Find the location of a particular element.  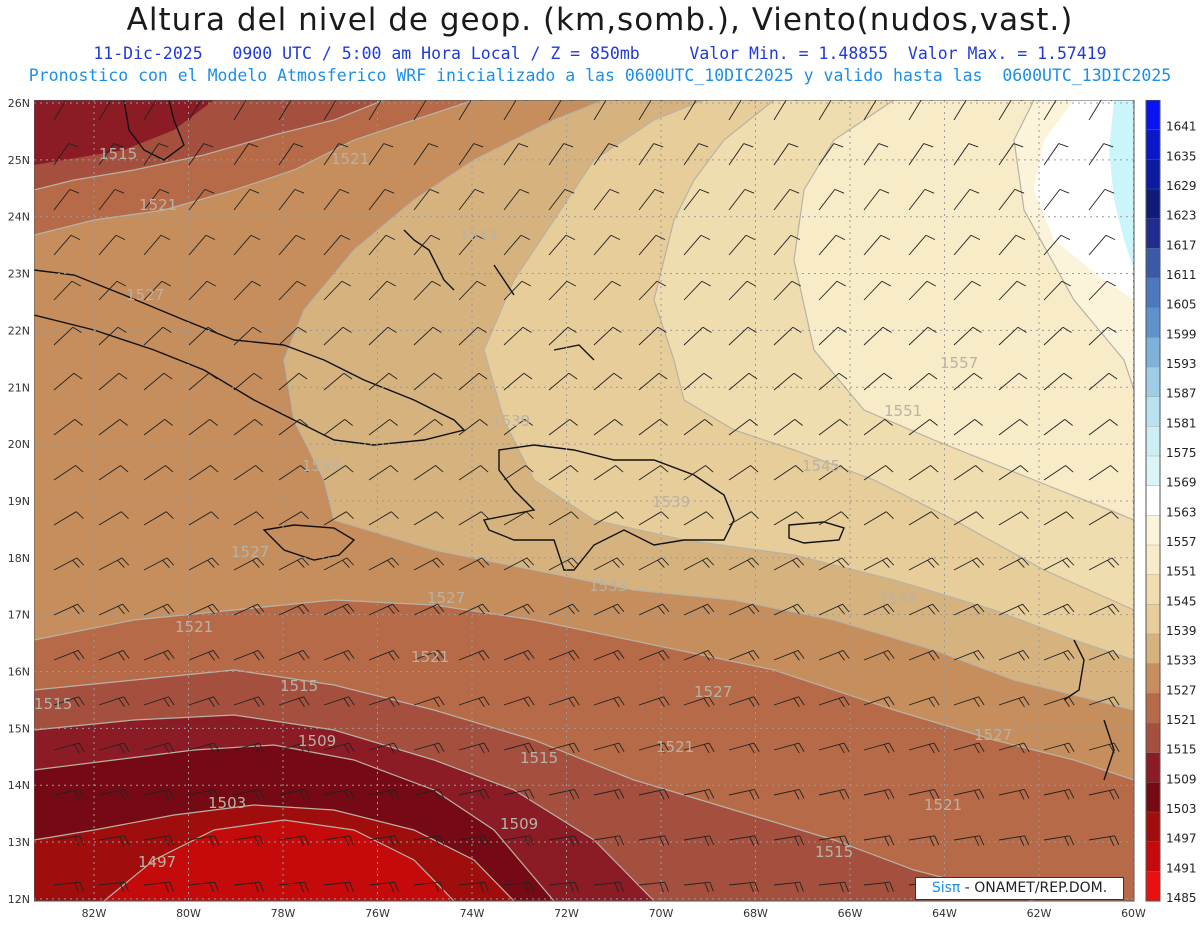

contour-label: 1527 is located at coordinates (713, 692).